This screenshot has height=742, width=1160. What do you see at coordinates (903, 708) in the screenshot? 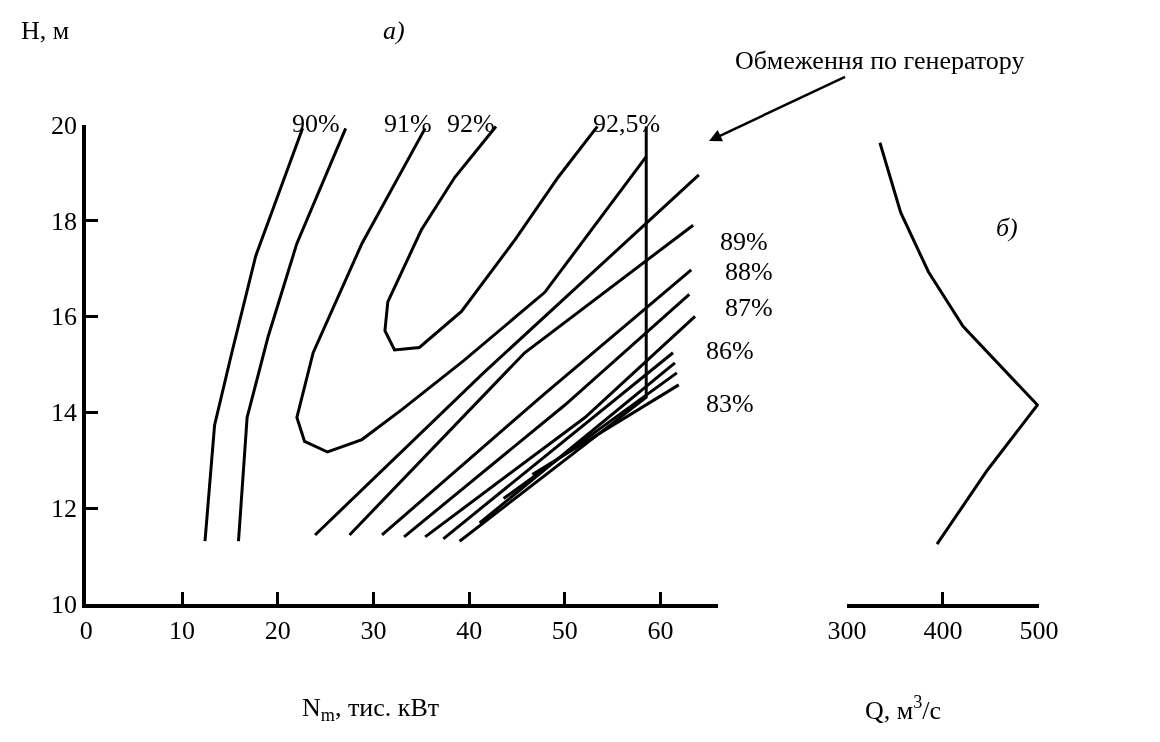
I see `x-axis-title: Q, м$^{3}$/с` at bounding box center [903, 708].